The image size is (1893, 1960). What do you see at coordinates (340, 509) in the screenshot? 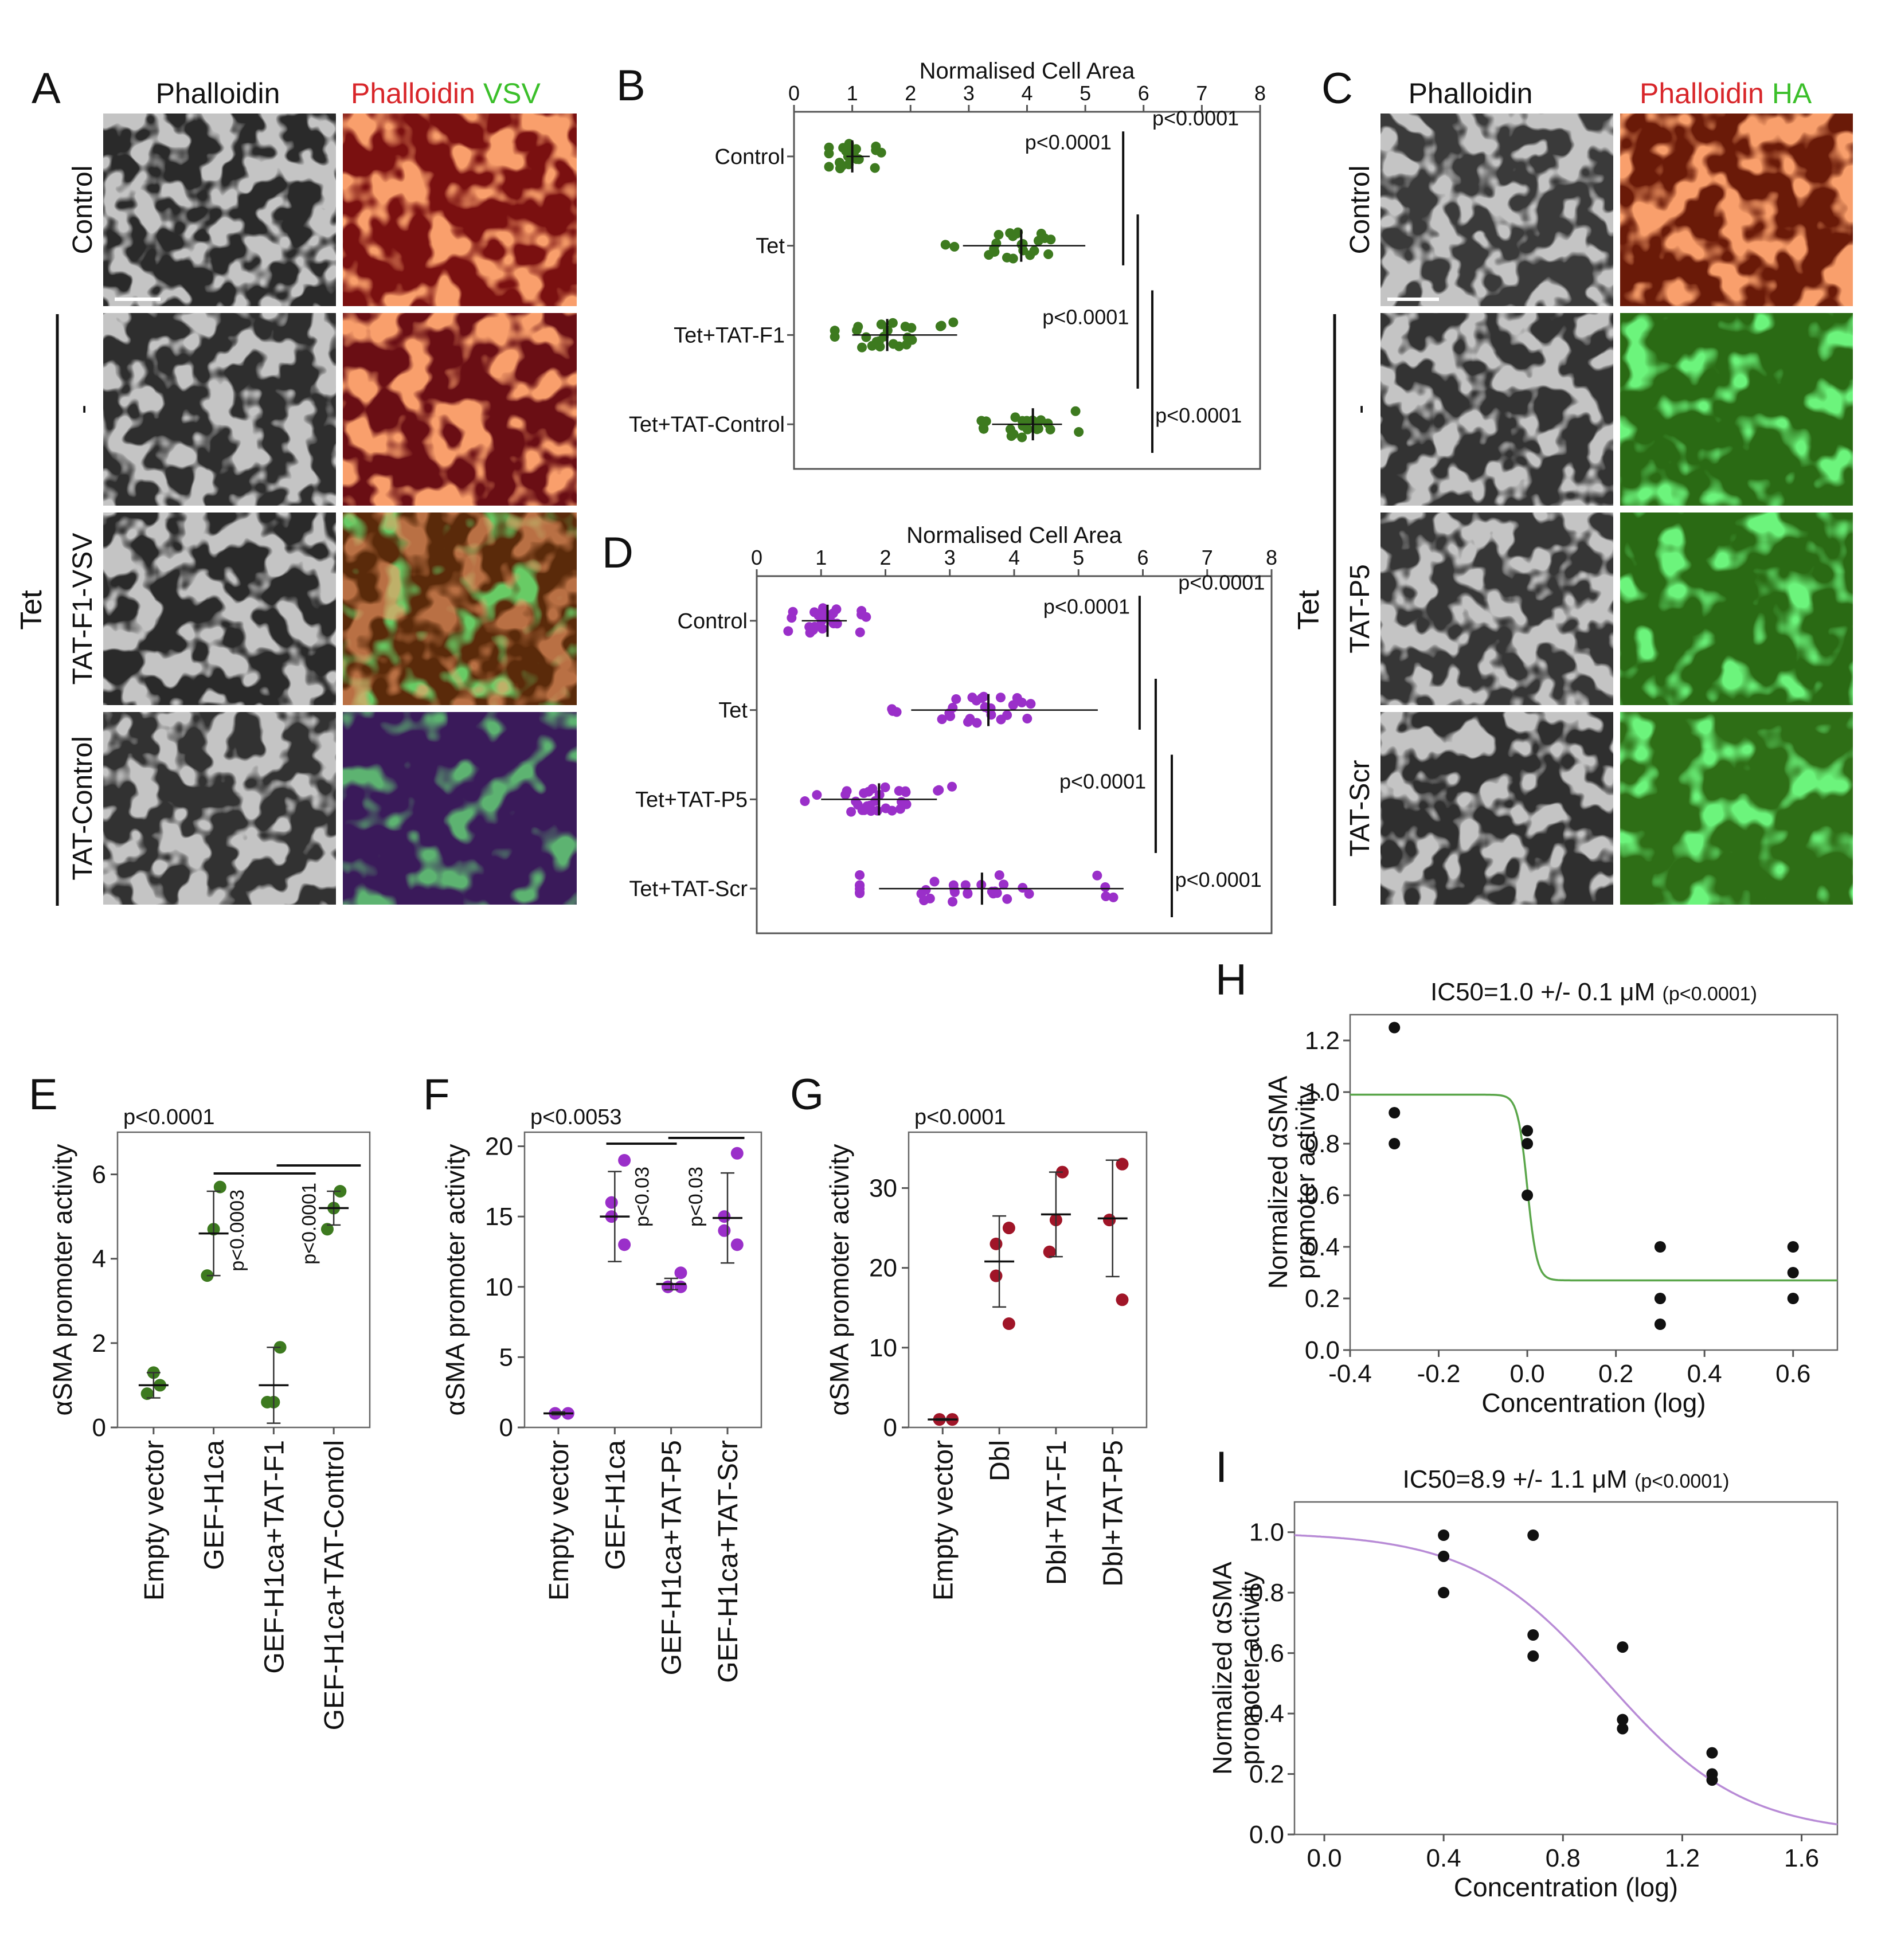
I see `micrograph-grid-a` at bounding box center [340, 509].